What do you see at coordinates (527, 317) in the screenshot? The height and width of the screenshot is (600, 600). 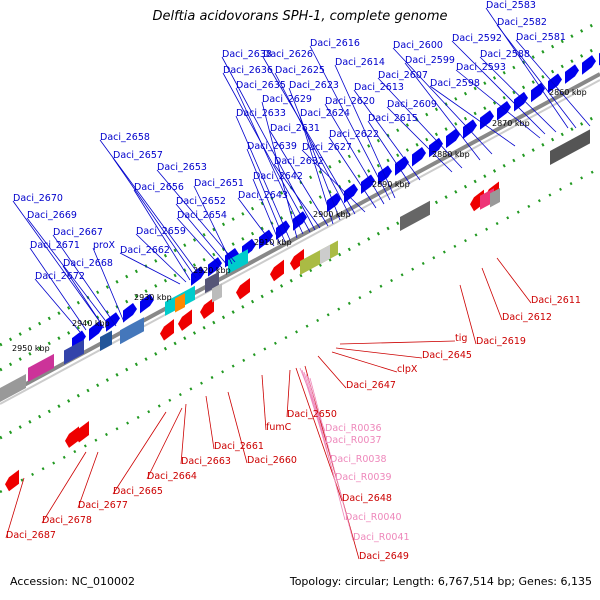 I see `reverse-gene-label: Daci_2612` at bounding box center [527, 317].